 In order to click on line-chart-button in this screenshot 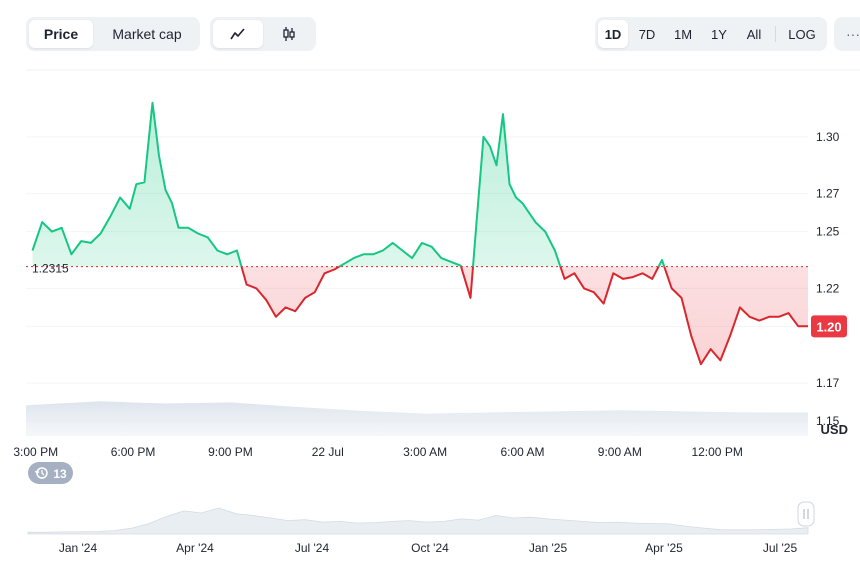, I will do `click(238, 34)`.